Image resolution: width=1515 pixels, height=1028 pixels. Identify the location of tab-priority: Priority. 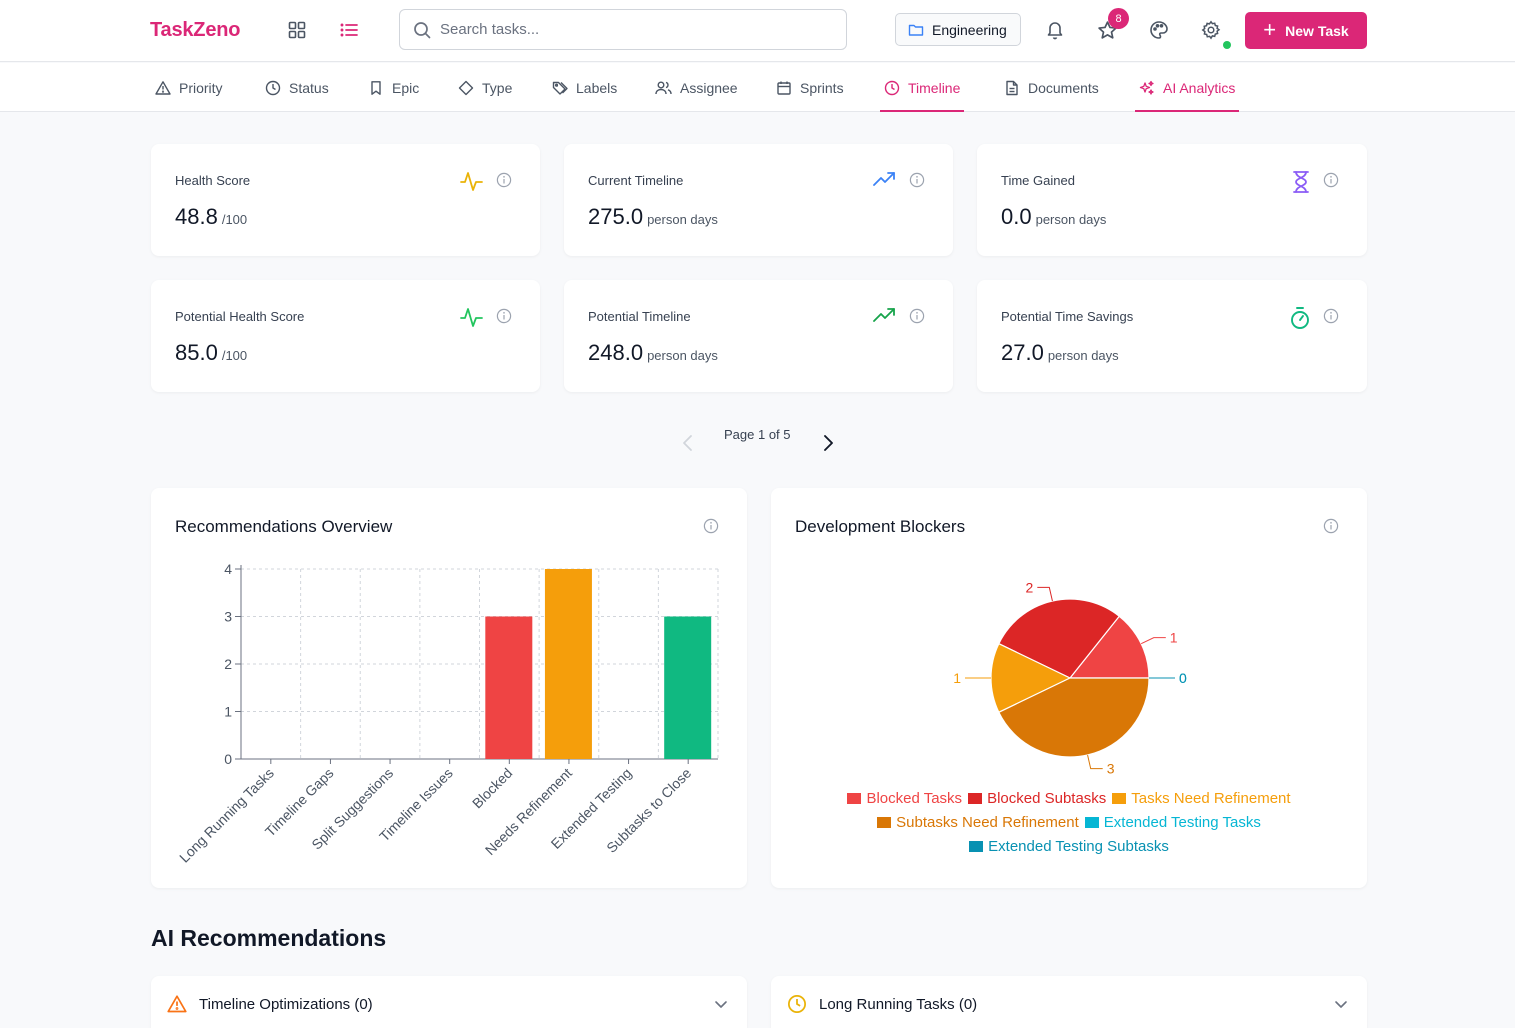
(189, 87).